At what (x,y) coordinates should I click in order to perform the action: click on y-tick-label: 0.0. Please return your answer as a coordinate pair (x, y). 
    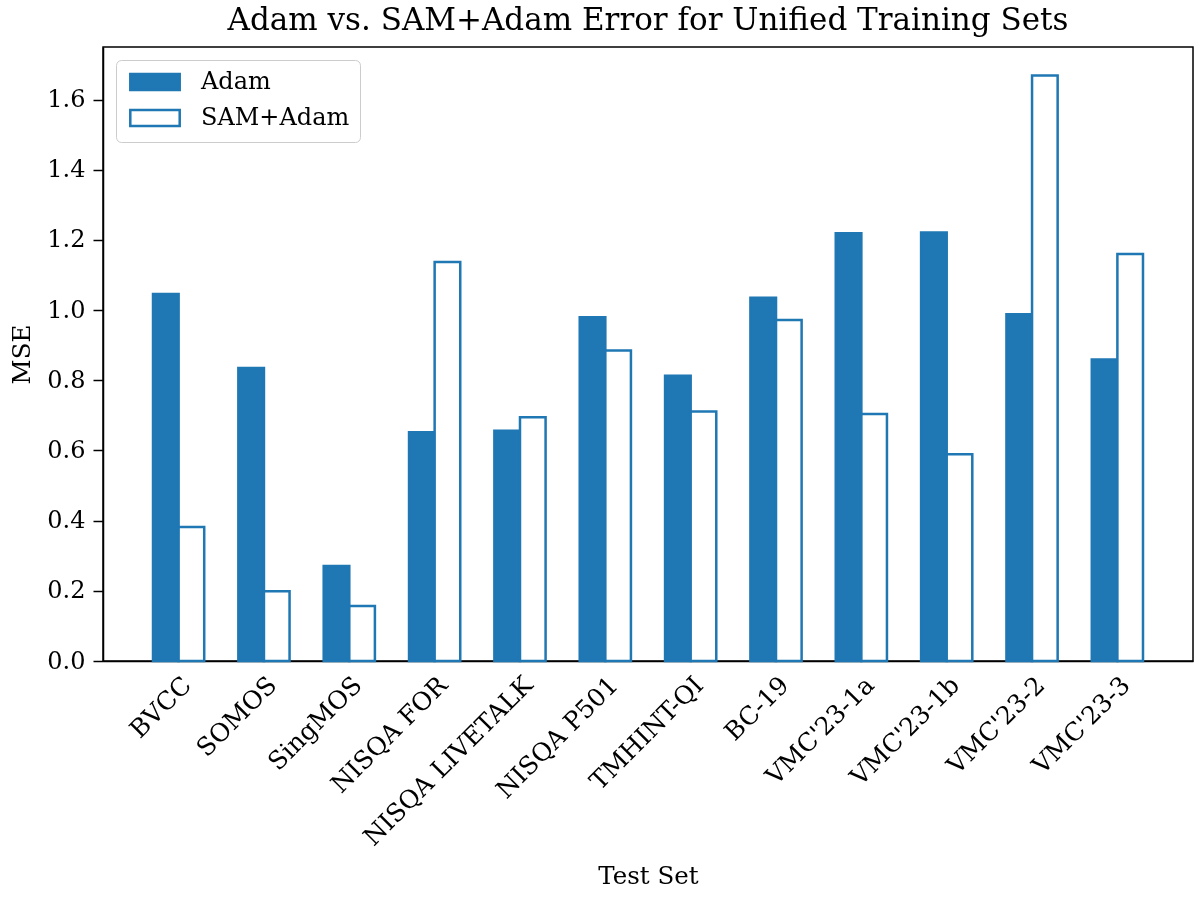
    Looking at the image, I should click on (66, 660).